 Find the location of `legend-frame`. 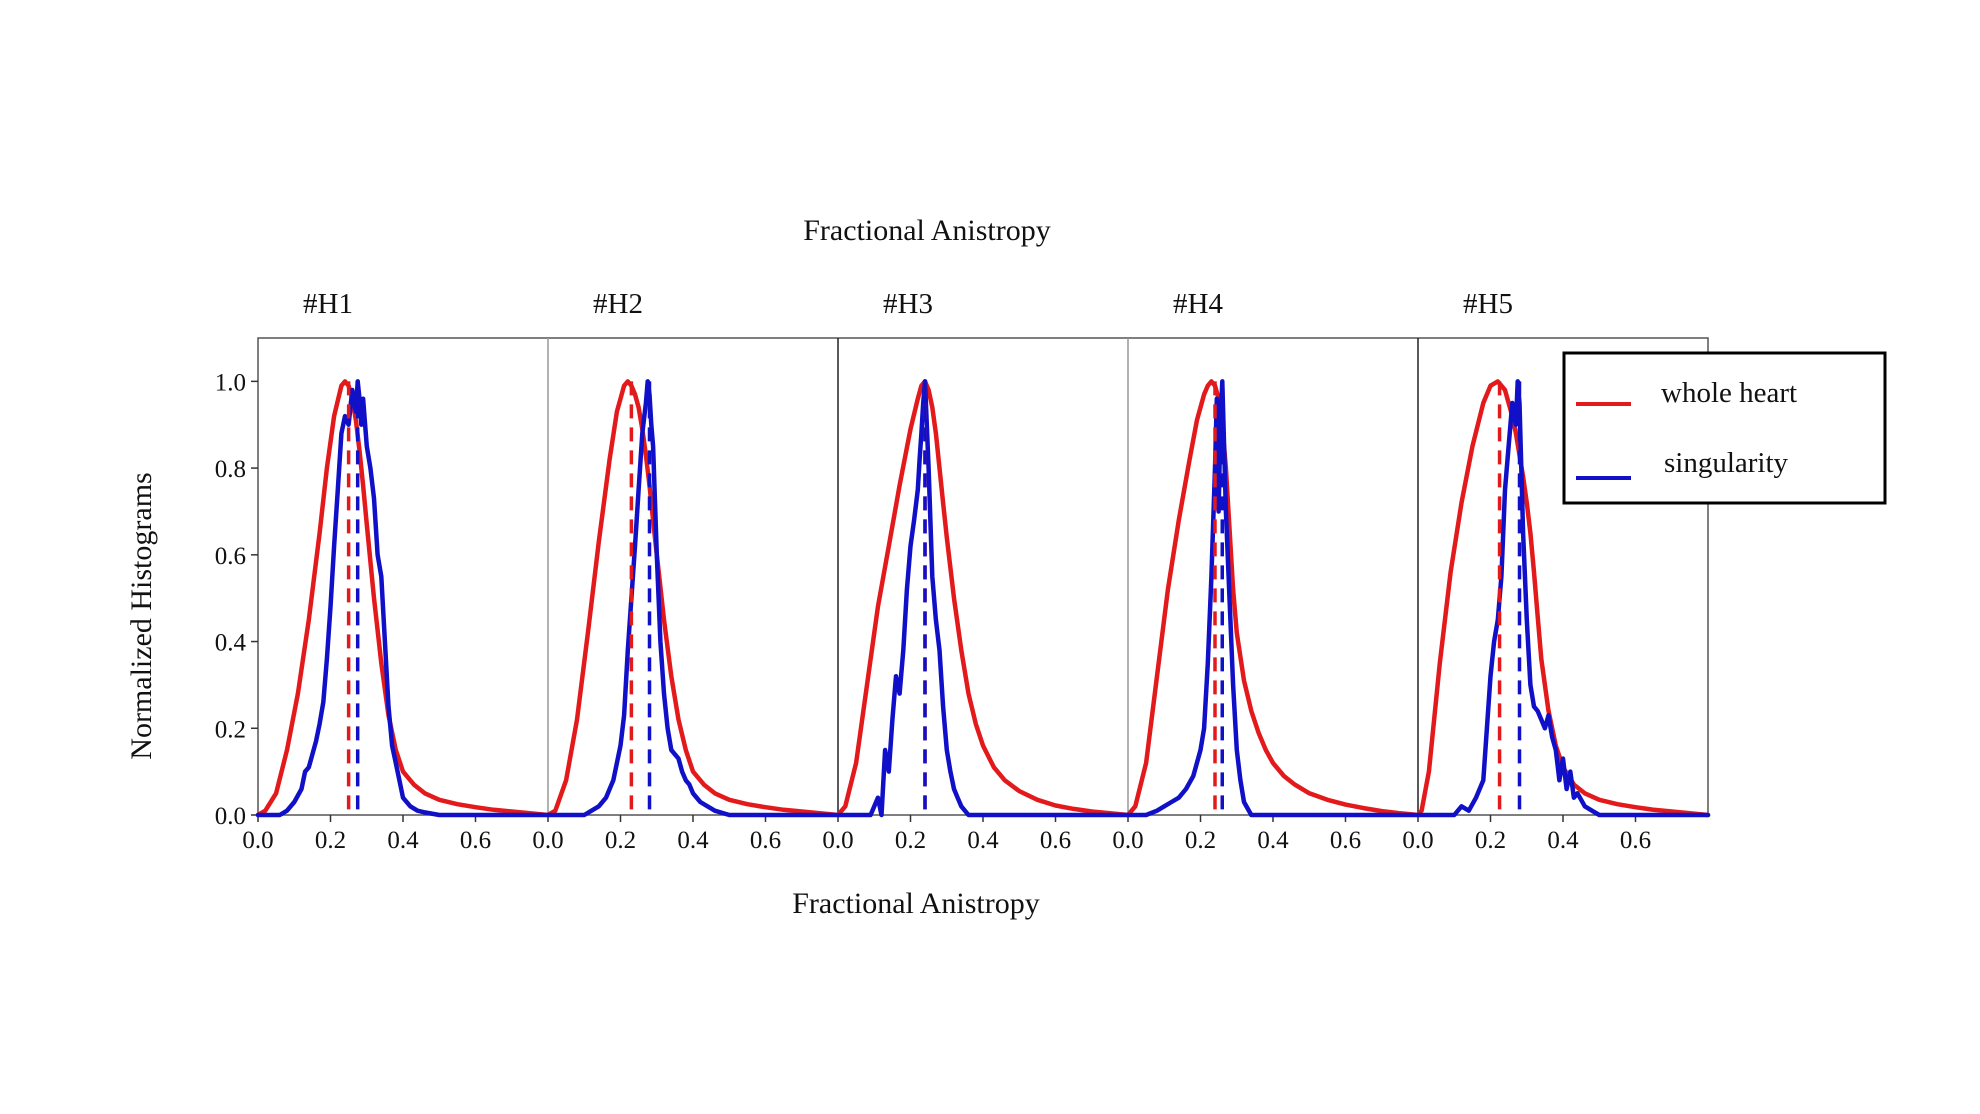

legend-frame is located at coordinates (1724, 428).